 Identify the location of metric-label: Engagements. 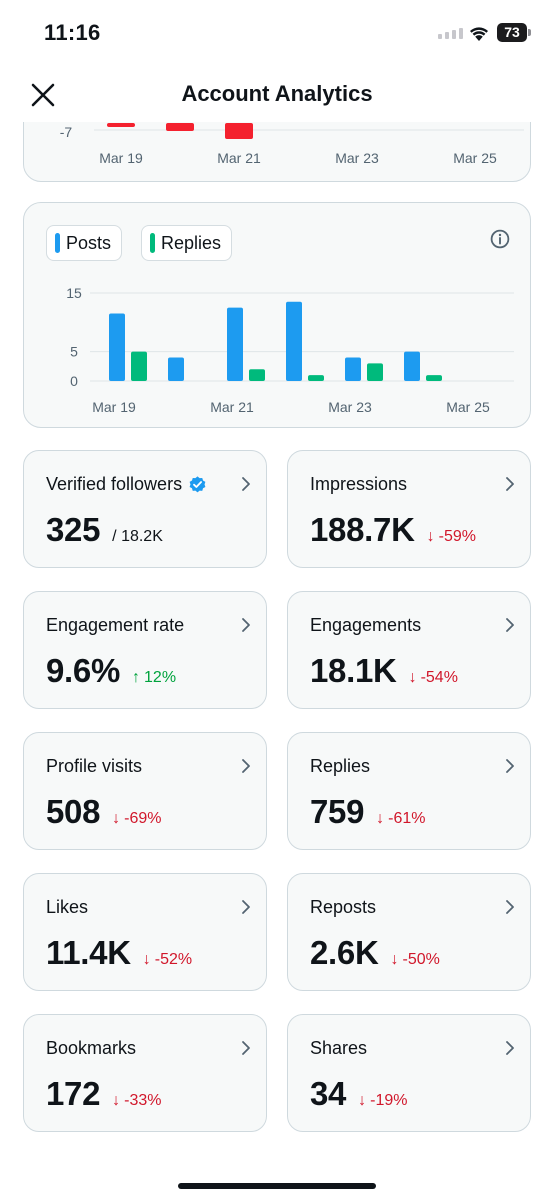
(365, 625).